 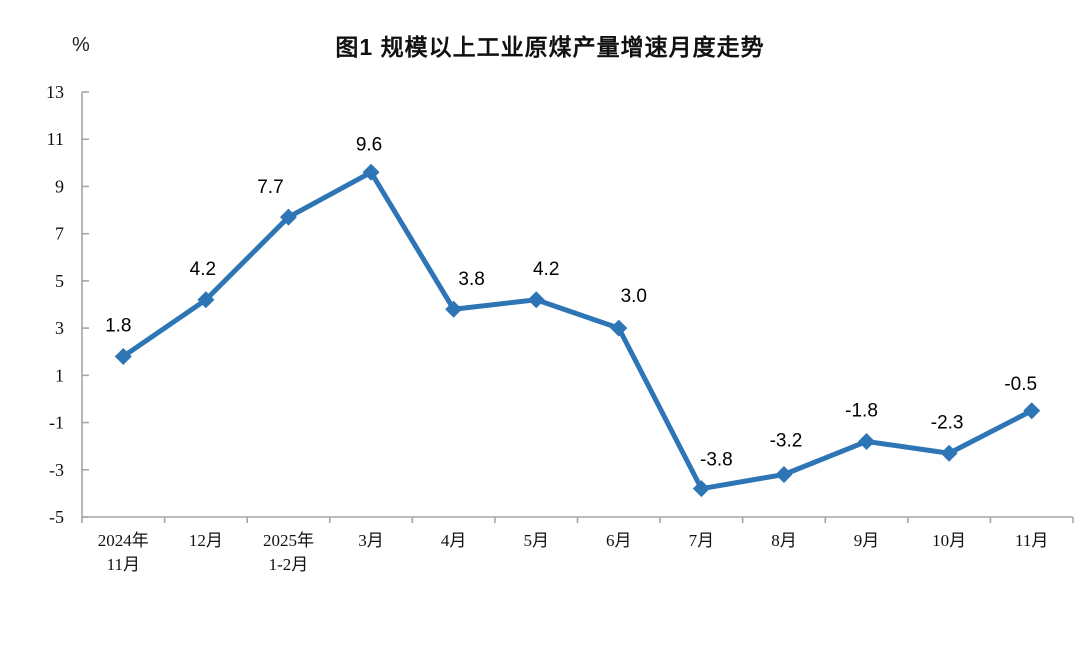 What do you see at coordinates (118, 325) in the screenshot?
I see `data-label: 1.8` at bounding box center [118, 325].